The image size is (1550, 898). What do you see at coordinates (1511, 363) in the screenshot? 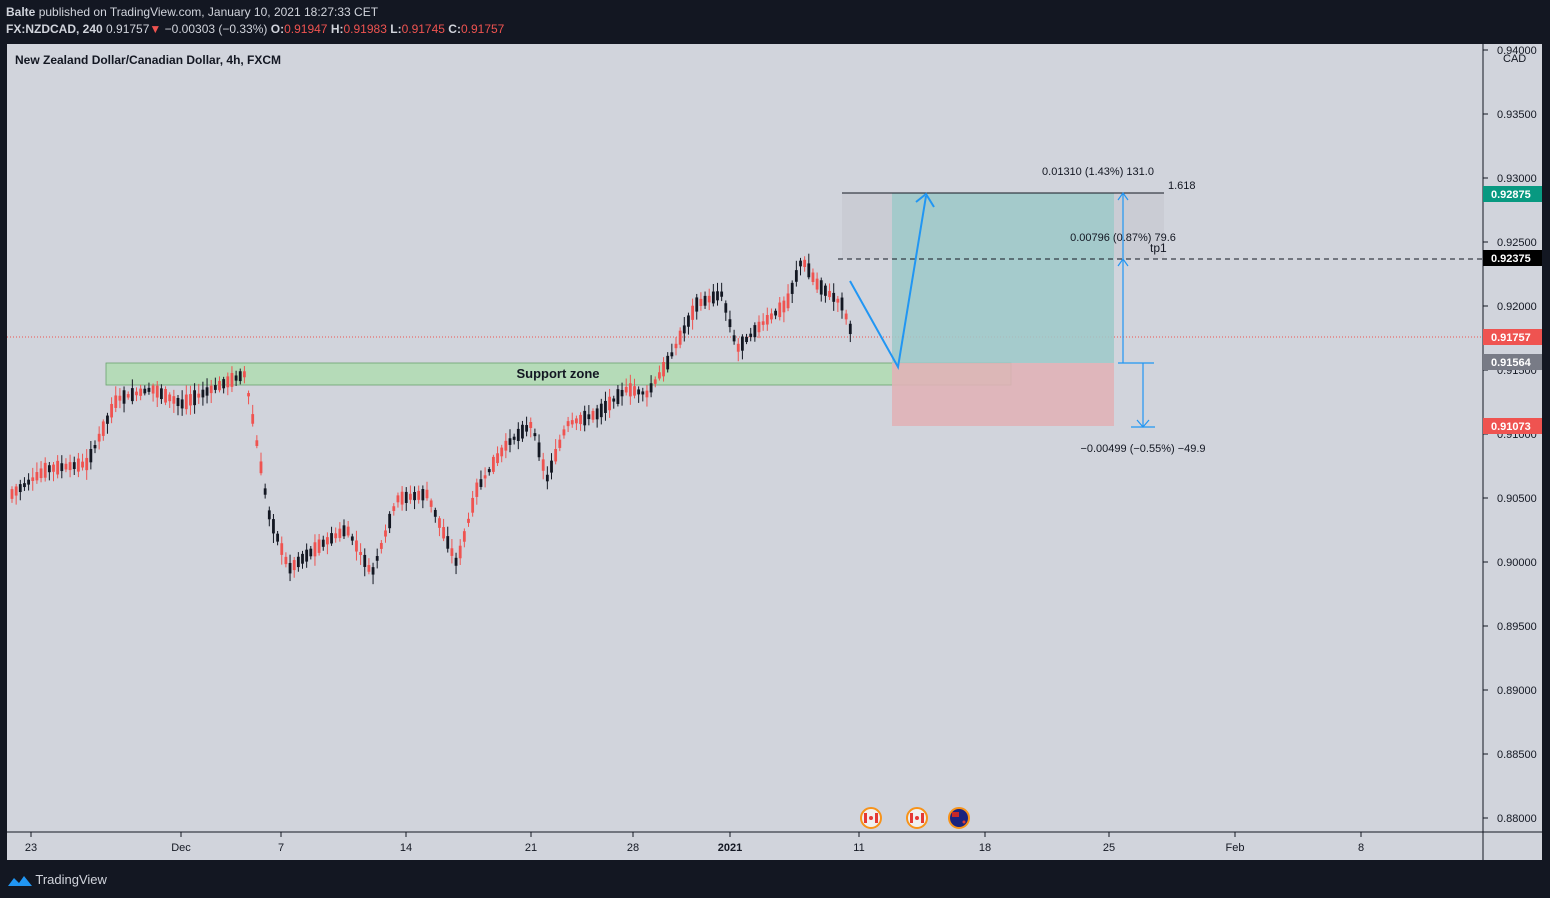
I see `price-label-text: 0.91564` at bounding box center [1511, 363].